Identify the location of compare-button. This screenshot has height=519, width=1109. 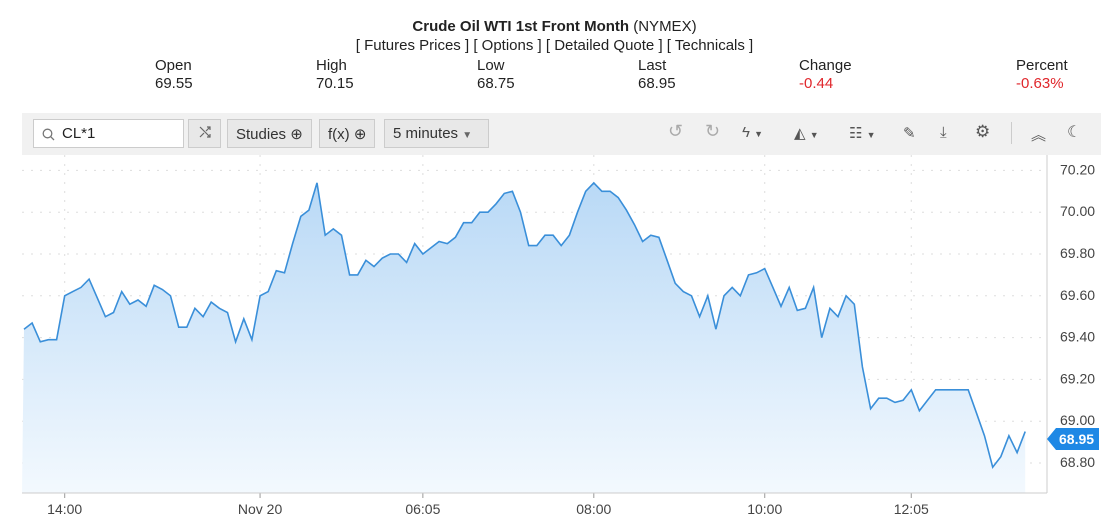
(204, 133).